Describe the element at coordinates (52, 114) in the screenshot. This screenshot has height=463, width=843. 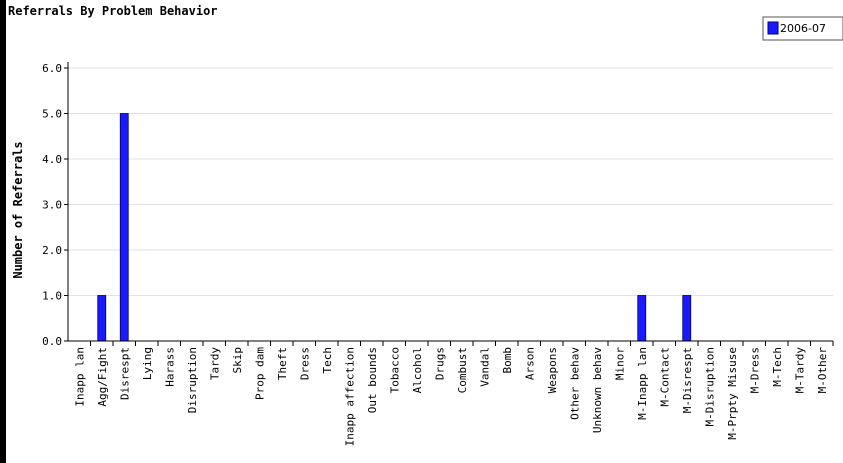
I see `y-tick-label: 5.0` at that location.